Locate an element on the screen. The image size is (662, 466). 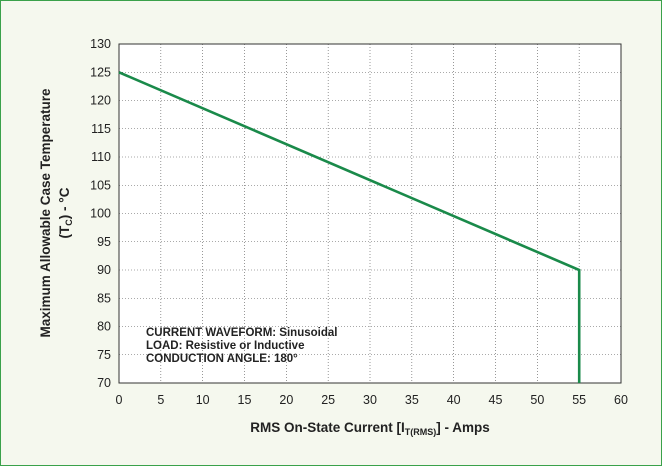
annotation-load: LOAD: Resistive or Inductive is located at coordinates (225, 346).